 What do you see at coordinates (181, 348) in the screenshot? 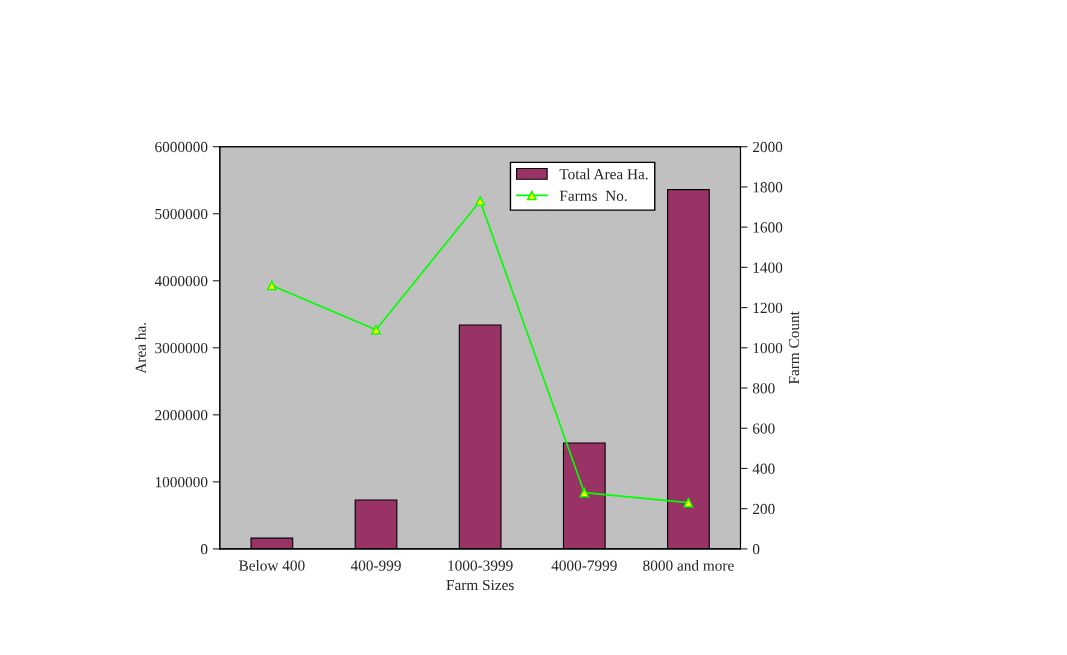
I see `y-tick-label: 3000000` at bounding box center [181, 348].